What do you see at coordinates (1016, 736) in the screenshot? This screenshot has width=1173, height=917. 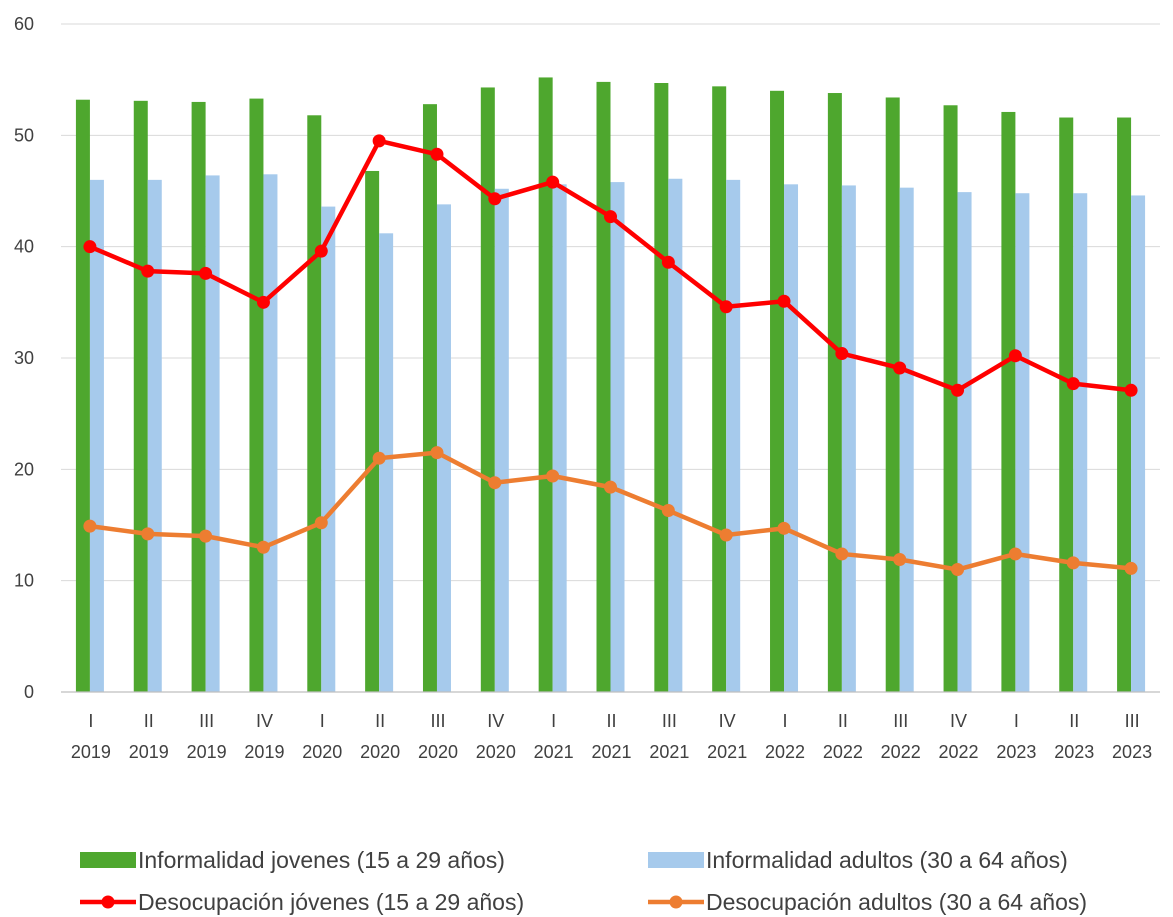 I see `x-tick-label: I 2023` at bounding box center [1016, 736].